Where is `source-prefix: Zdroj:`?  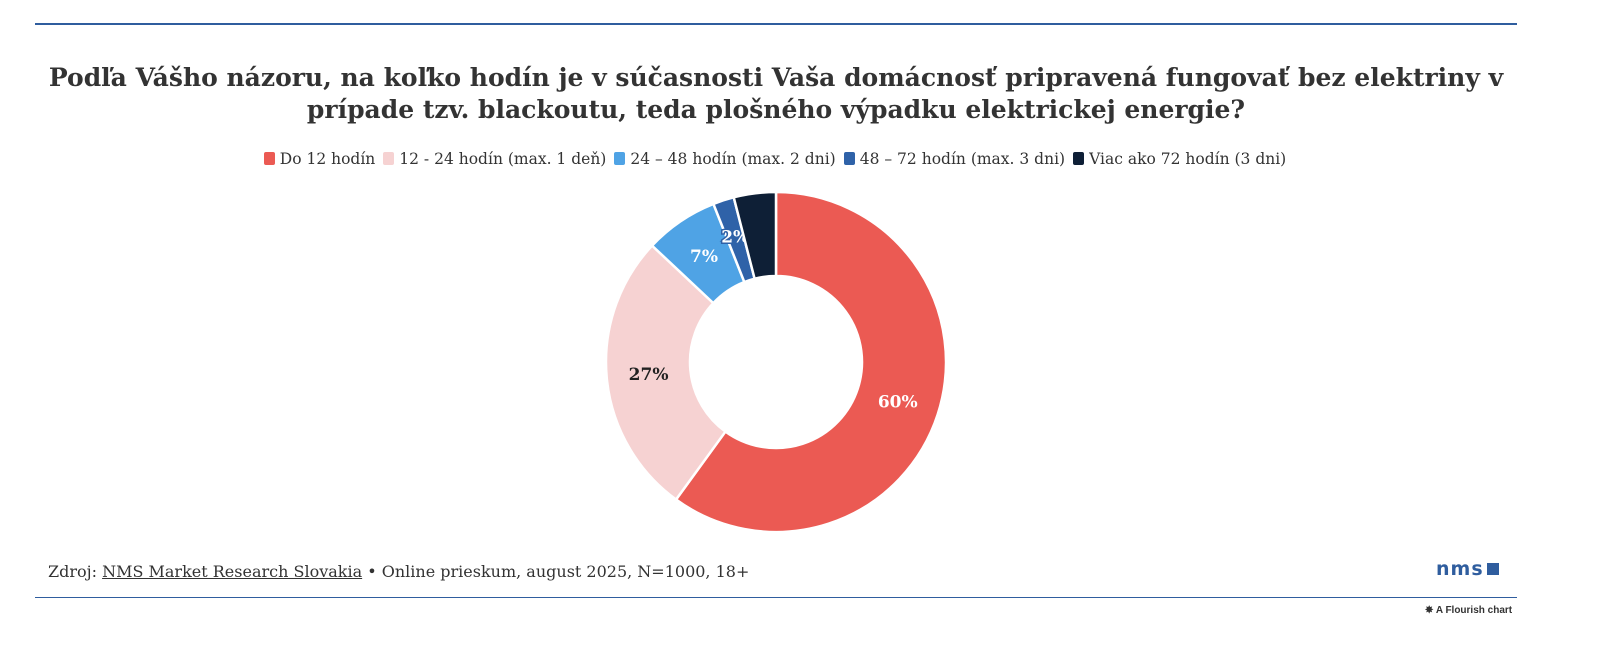 source-prefix: Zdroj: is located at coordinates (75, 571).